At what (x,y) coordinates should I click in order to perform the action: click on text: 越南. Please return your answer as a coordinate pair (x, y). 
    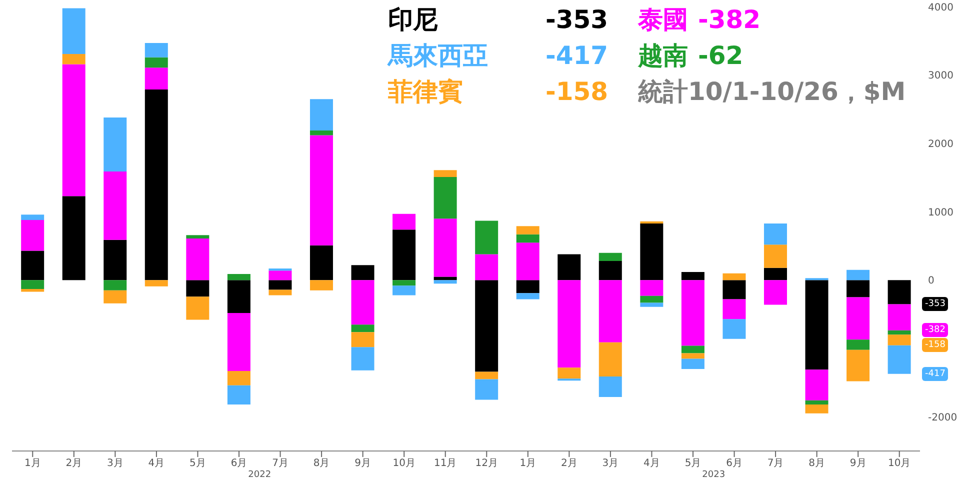
    Looking at the image, I should click on (663, 56).